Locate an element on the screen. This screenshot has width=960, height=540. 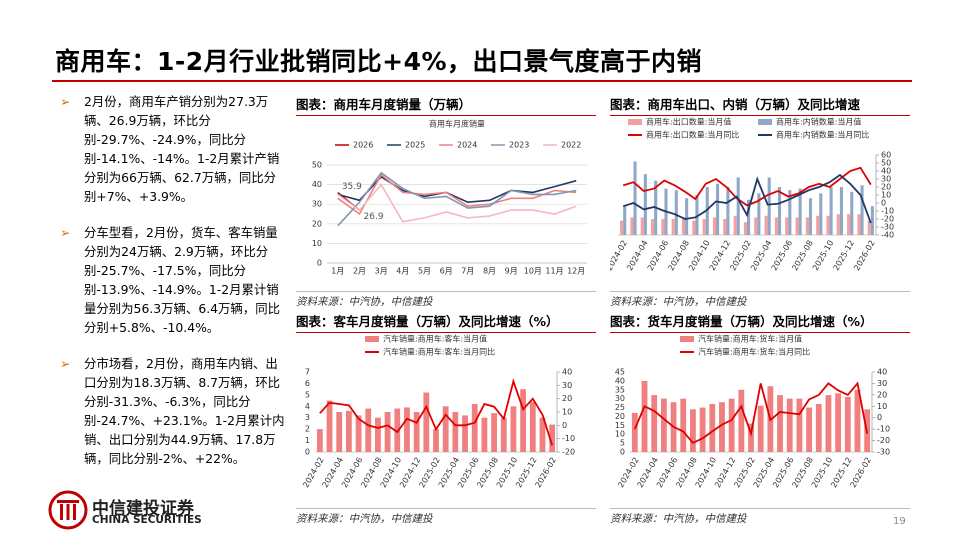
data-label: 35.9 is located at coordinates (352, 187).